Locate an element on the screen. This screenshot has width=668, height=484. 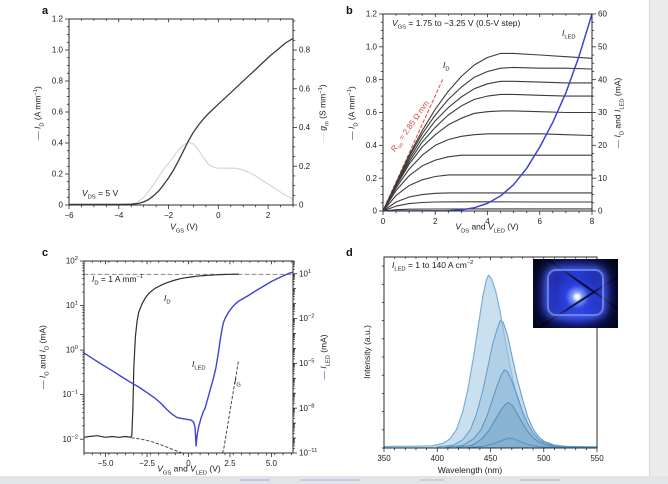
panel-c-frame is located at coordinates (188, 357).